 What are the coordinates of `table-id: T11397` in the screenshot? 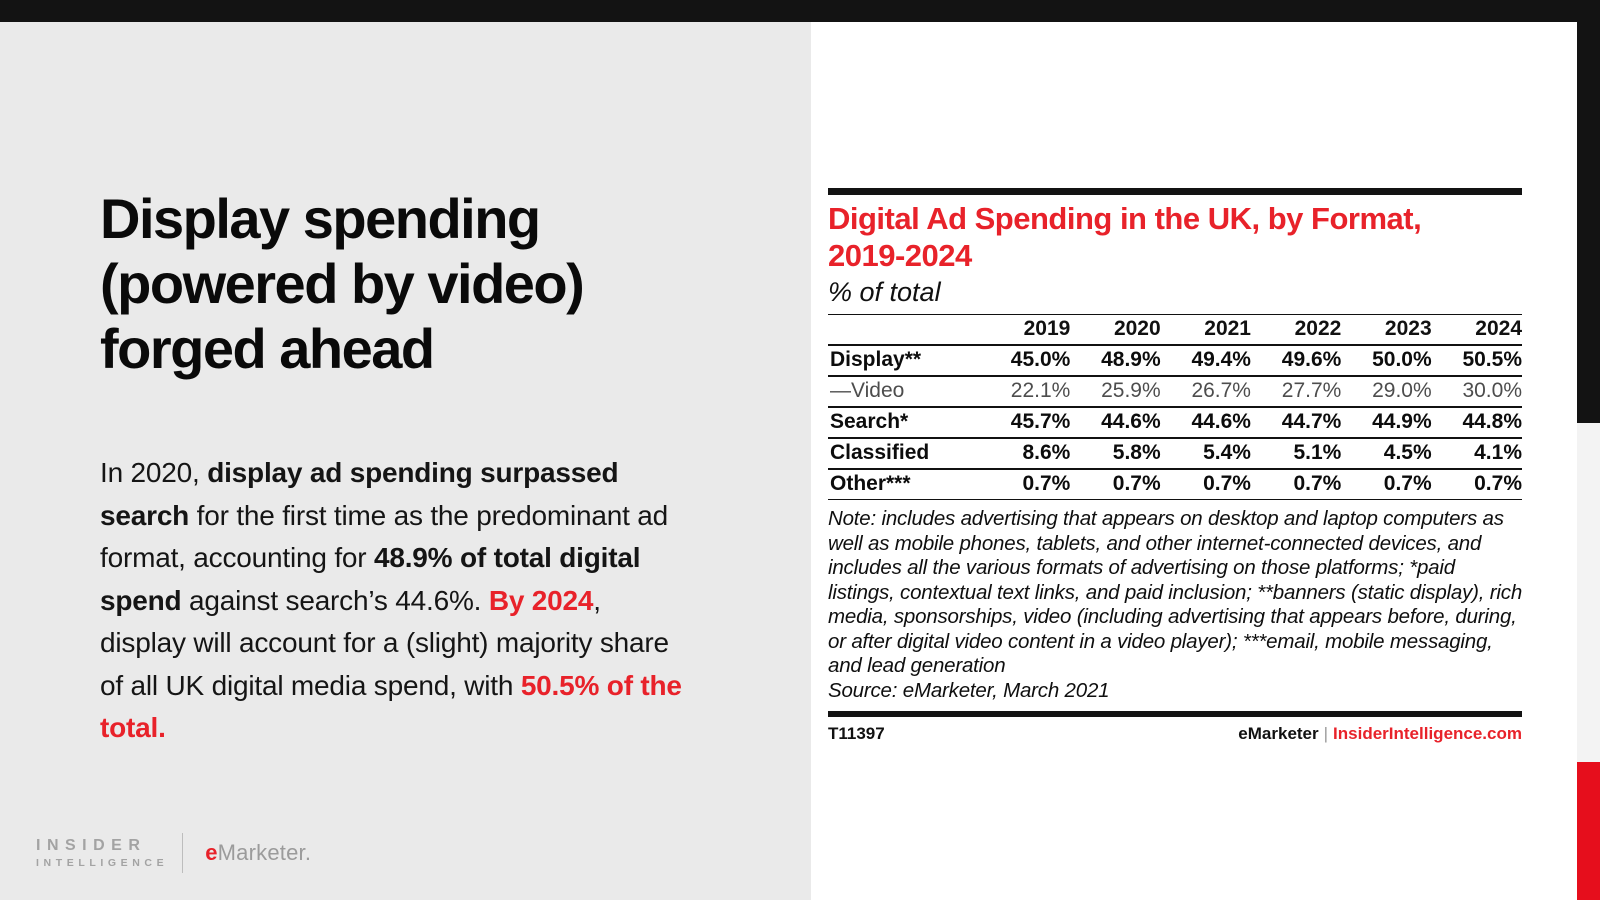 It's located at (856, 733).